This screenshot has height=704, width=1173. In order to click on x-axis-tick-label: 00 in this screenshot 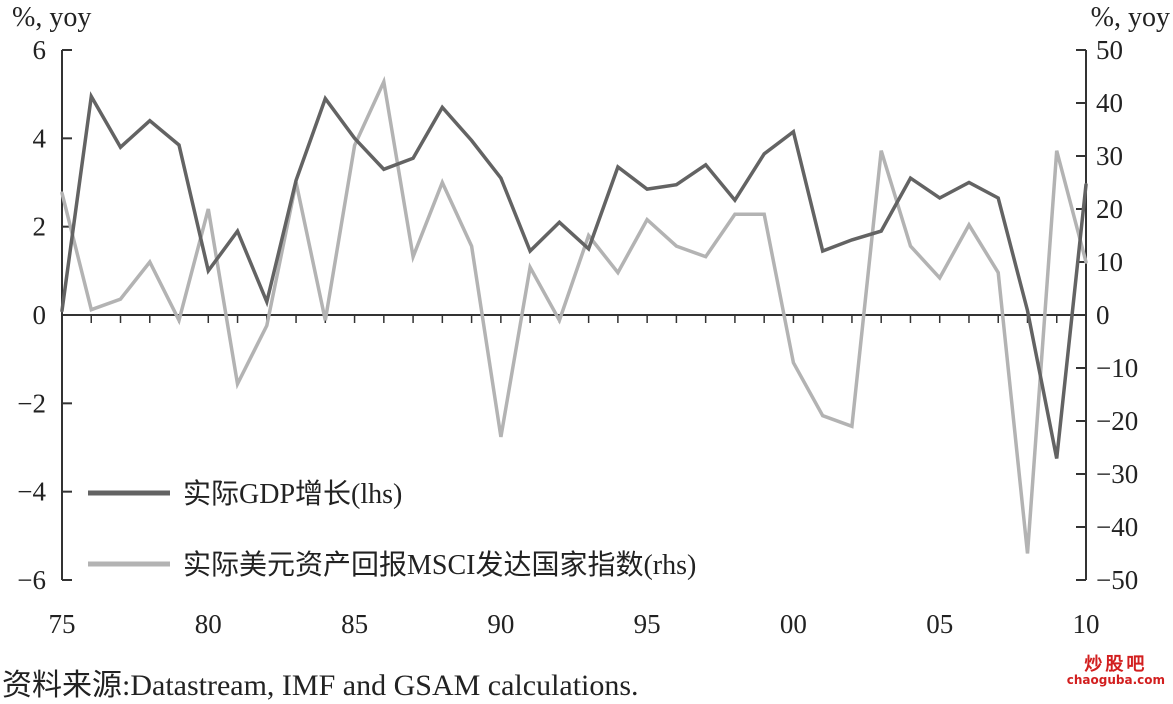, I will do `click(793, 624)`.